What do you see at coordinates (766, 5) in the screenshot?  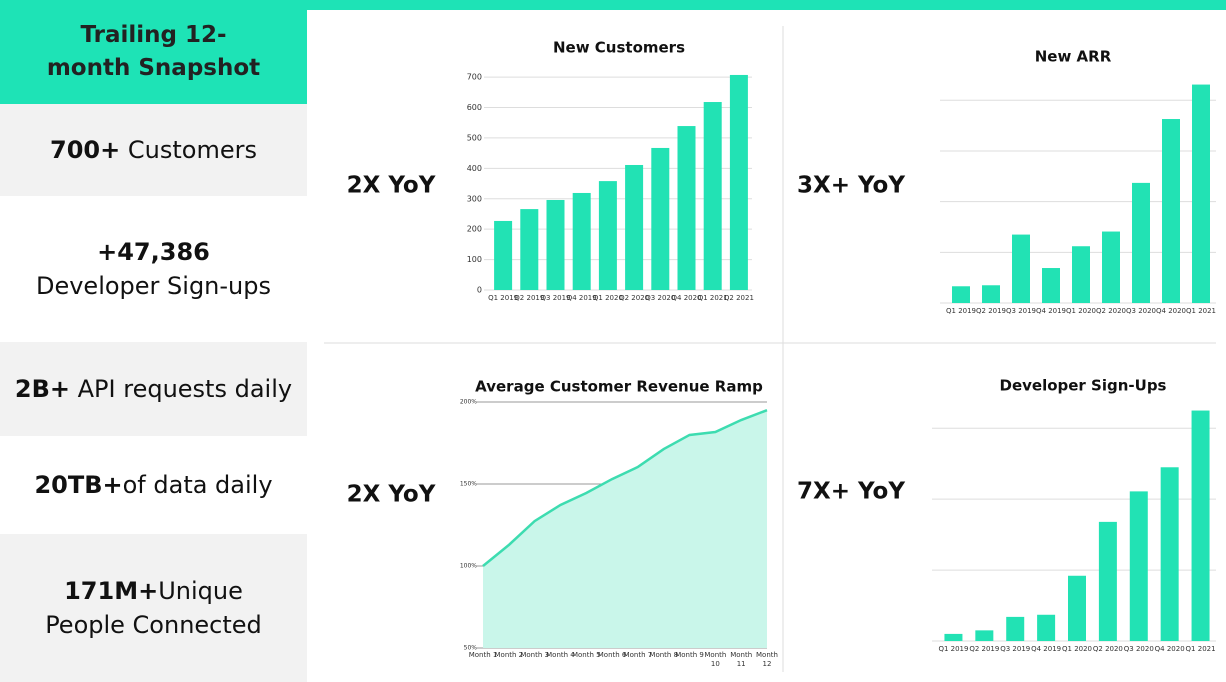 I see `top-band` at bounding box center [766, 5].